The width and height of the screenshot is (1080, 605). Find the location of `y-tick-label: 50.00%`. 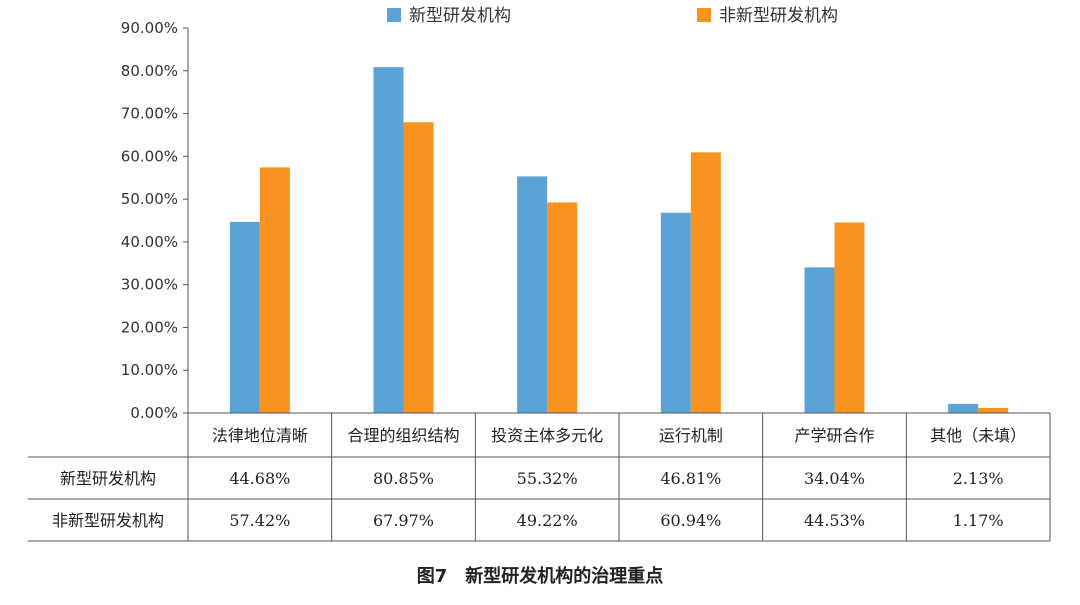

y-tick-label: 50.00% is located at coordinates (149, 199).